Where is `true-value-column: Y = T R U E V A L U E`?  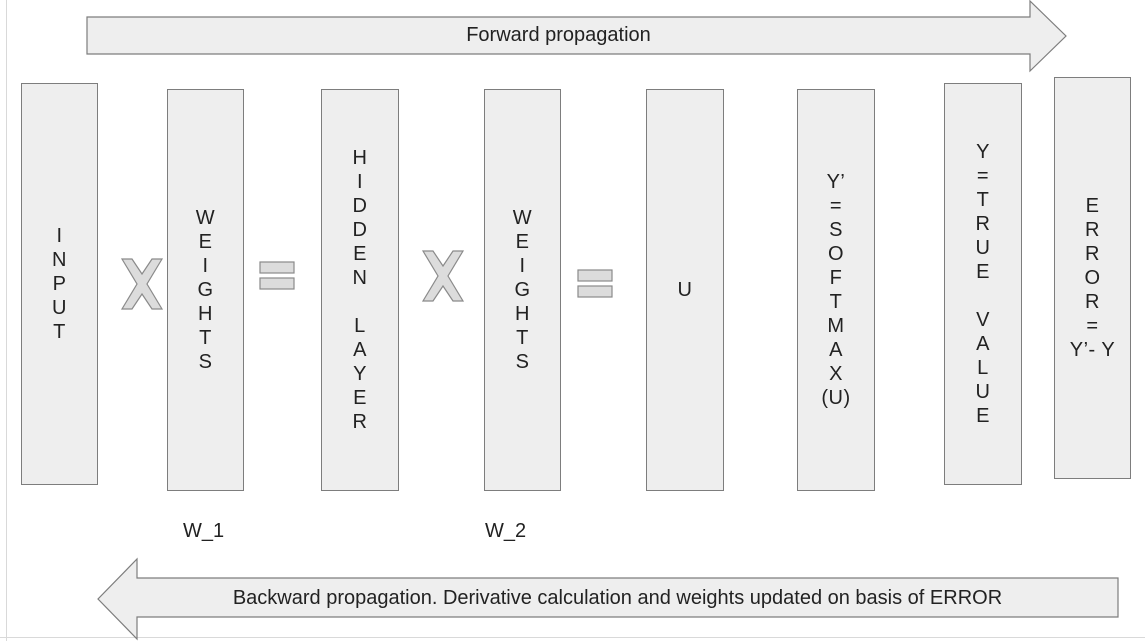 true-value-column: Y = T R U E V A L U E is located at coordinates (983, 284).